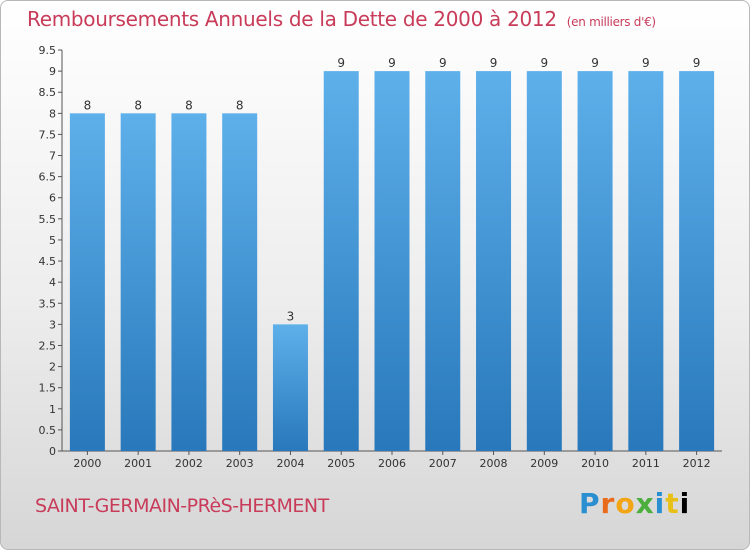 This screenshot has height=550, width=750. I want to click on y-tick-label: 2, so click(52, 367).